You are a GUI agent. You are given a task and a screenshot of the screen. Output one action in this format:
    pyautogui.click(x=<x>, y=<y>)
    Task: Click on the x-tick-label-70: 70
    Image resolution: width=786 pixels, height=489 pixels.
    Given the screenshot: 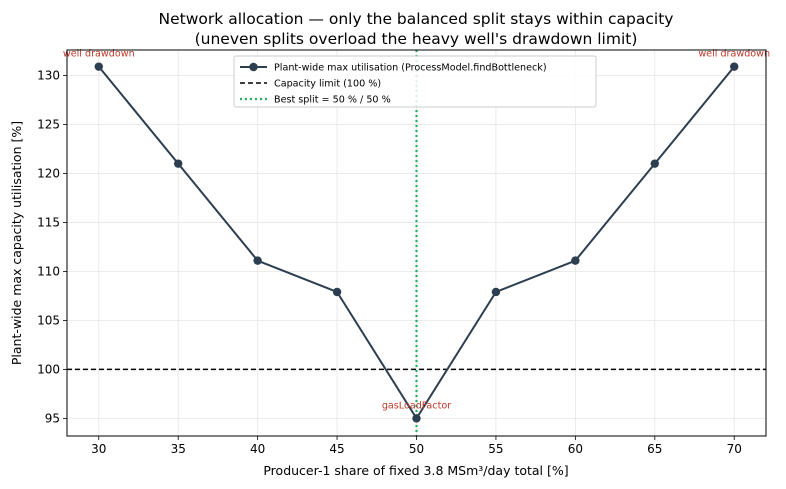 What is the action you would take?
    pyautogui.click(x=734, y=449)
    